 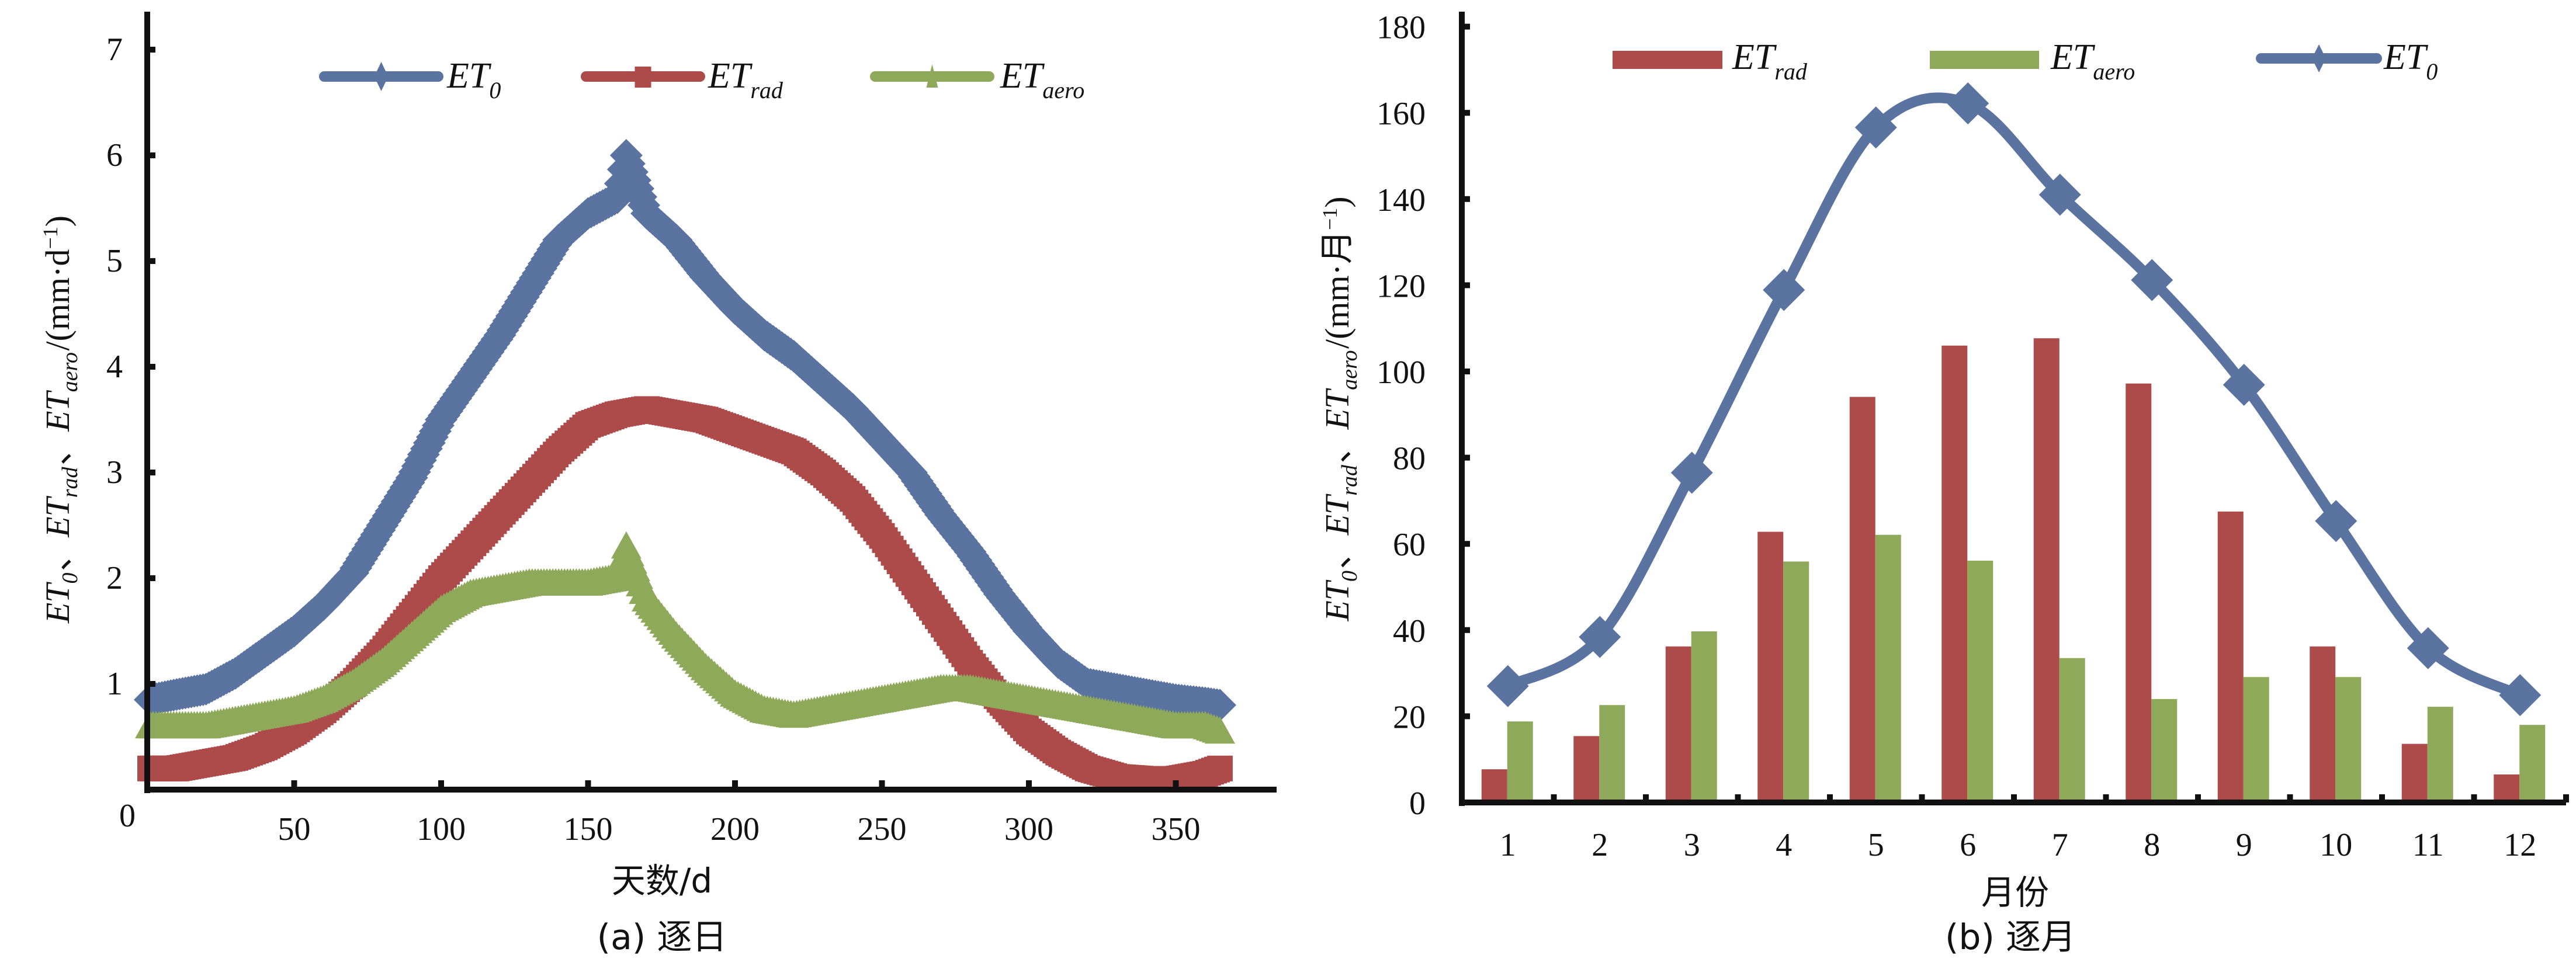 I want to click on ylabel-unit: /(mm·月, so click(x=1337, y=289).